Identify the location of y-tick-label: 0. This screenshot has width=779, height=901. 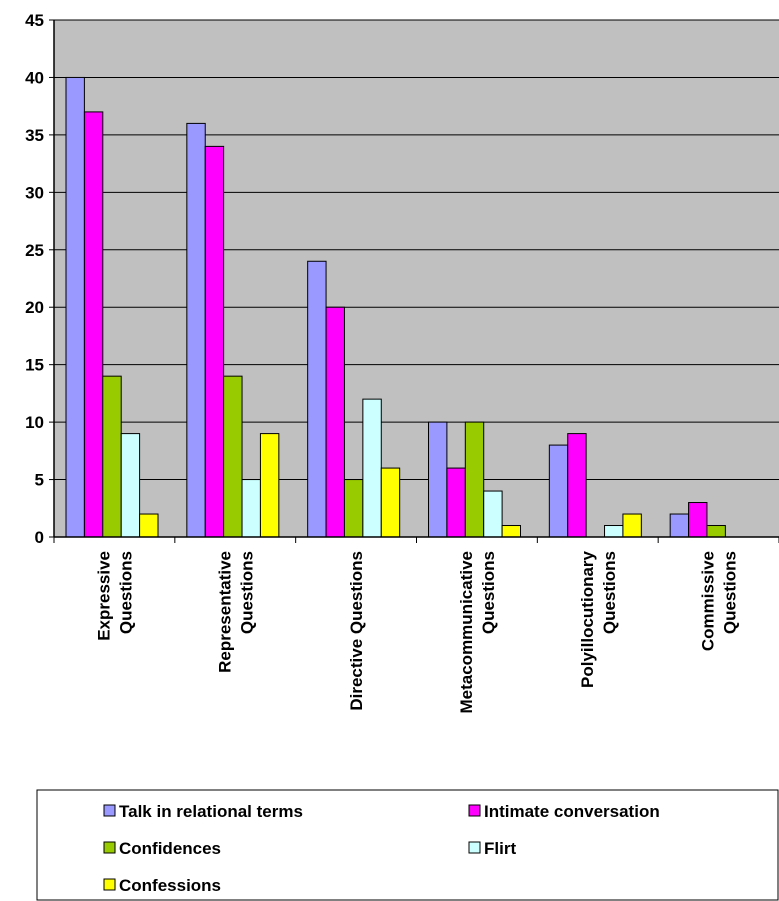
(39, 537).